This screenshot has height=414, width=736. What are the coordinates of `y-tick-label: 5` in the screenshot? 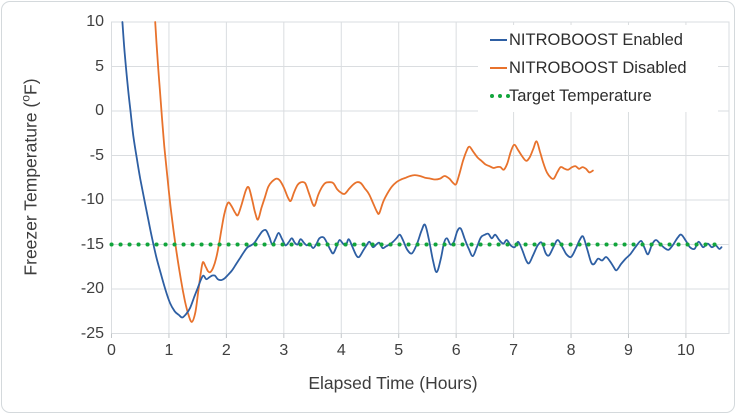 It's located at (99, 66).